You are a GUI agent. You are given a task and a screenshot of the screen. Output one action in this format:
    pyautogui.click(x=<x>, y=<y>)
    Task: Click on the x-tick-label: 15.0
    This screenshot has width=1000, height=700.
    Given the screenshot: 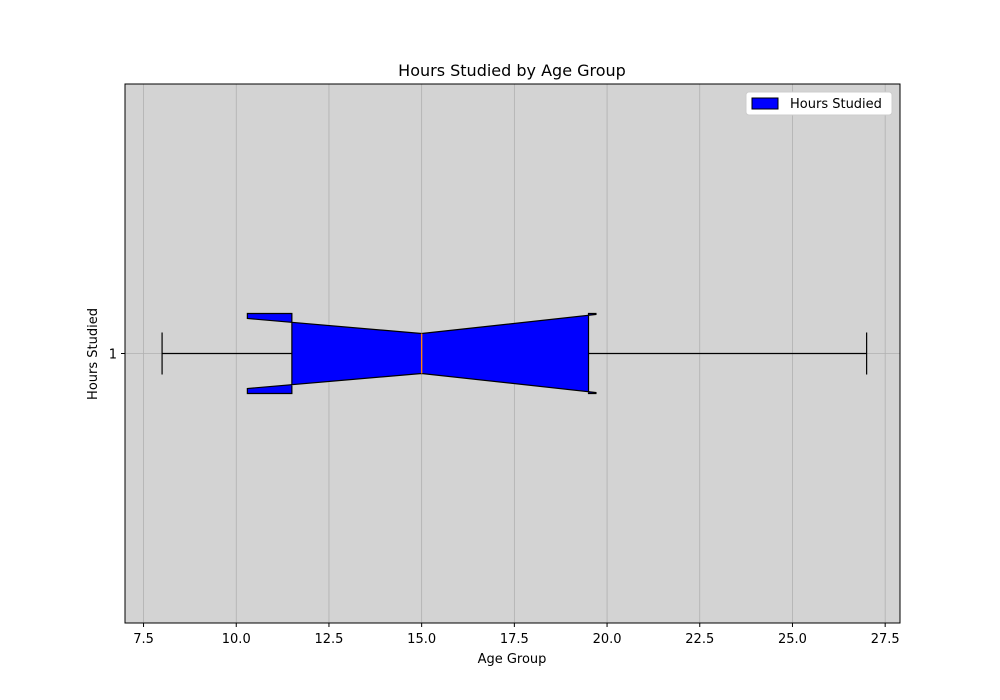 What is the action you would take?
    pyautogui.click(x=421, y=639)
    